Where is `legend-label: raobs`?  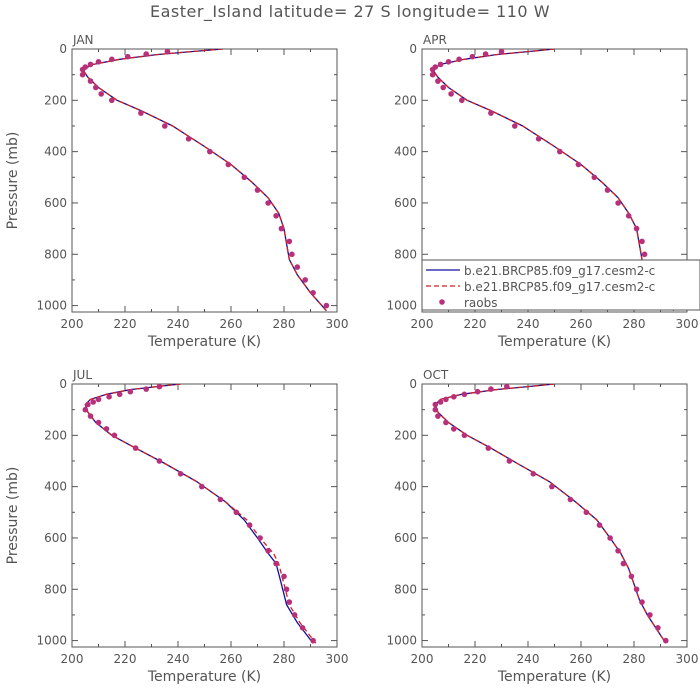 legend-label: raobs is located at coordinates (481, 303).